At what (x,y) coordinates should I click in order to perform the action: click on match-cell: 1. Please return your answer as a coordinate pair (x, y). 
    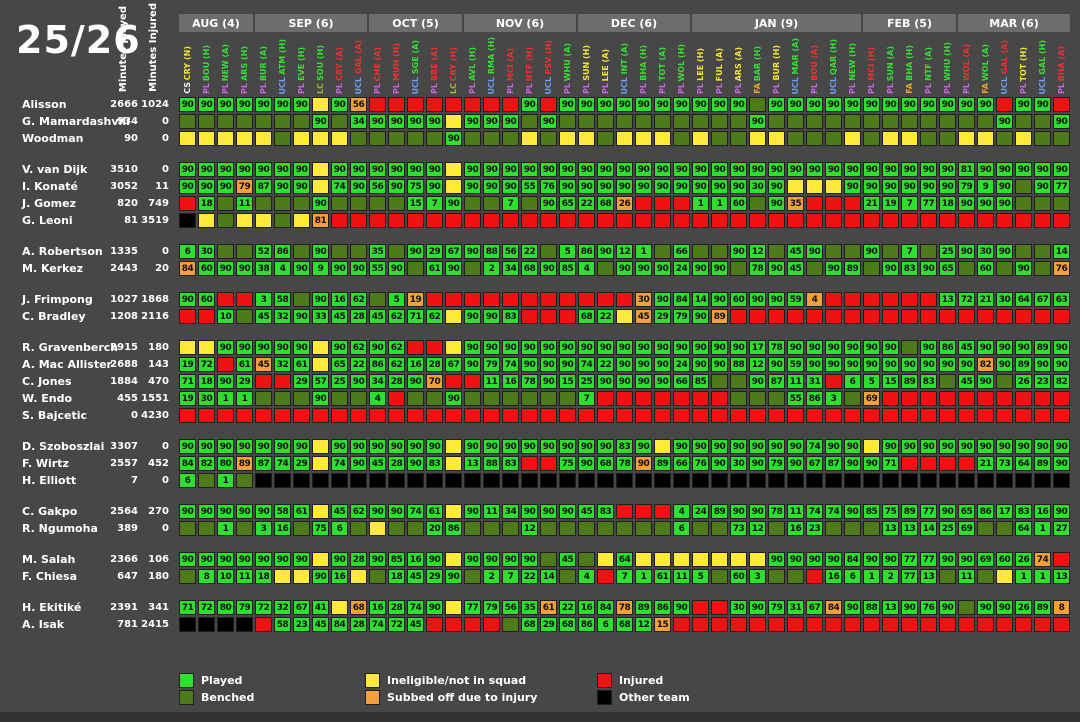
    Looking at the image, I should click on (225, 398).